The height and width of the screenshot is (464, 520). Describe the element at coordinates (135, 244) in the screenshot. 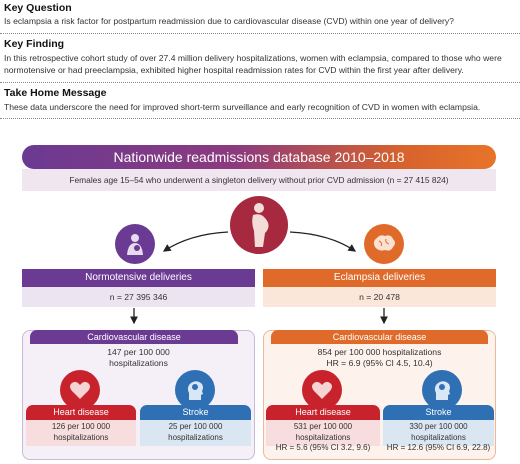

I see `mother-baby-icon` at that location.